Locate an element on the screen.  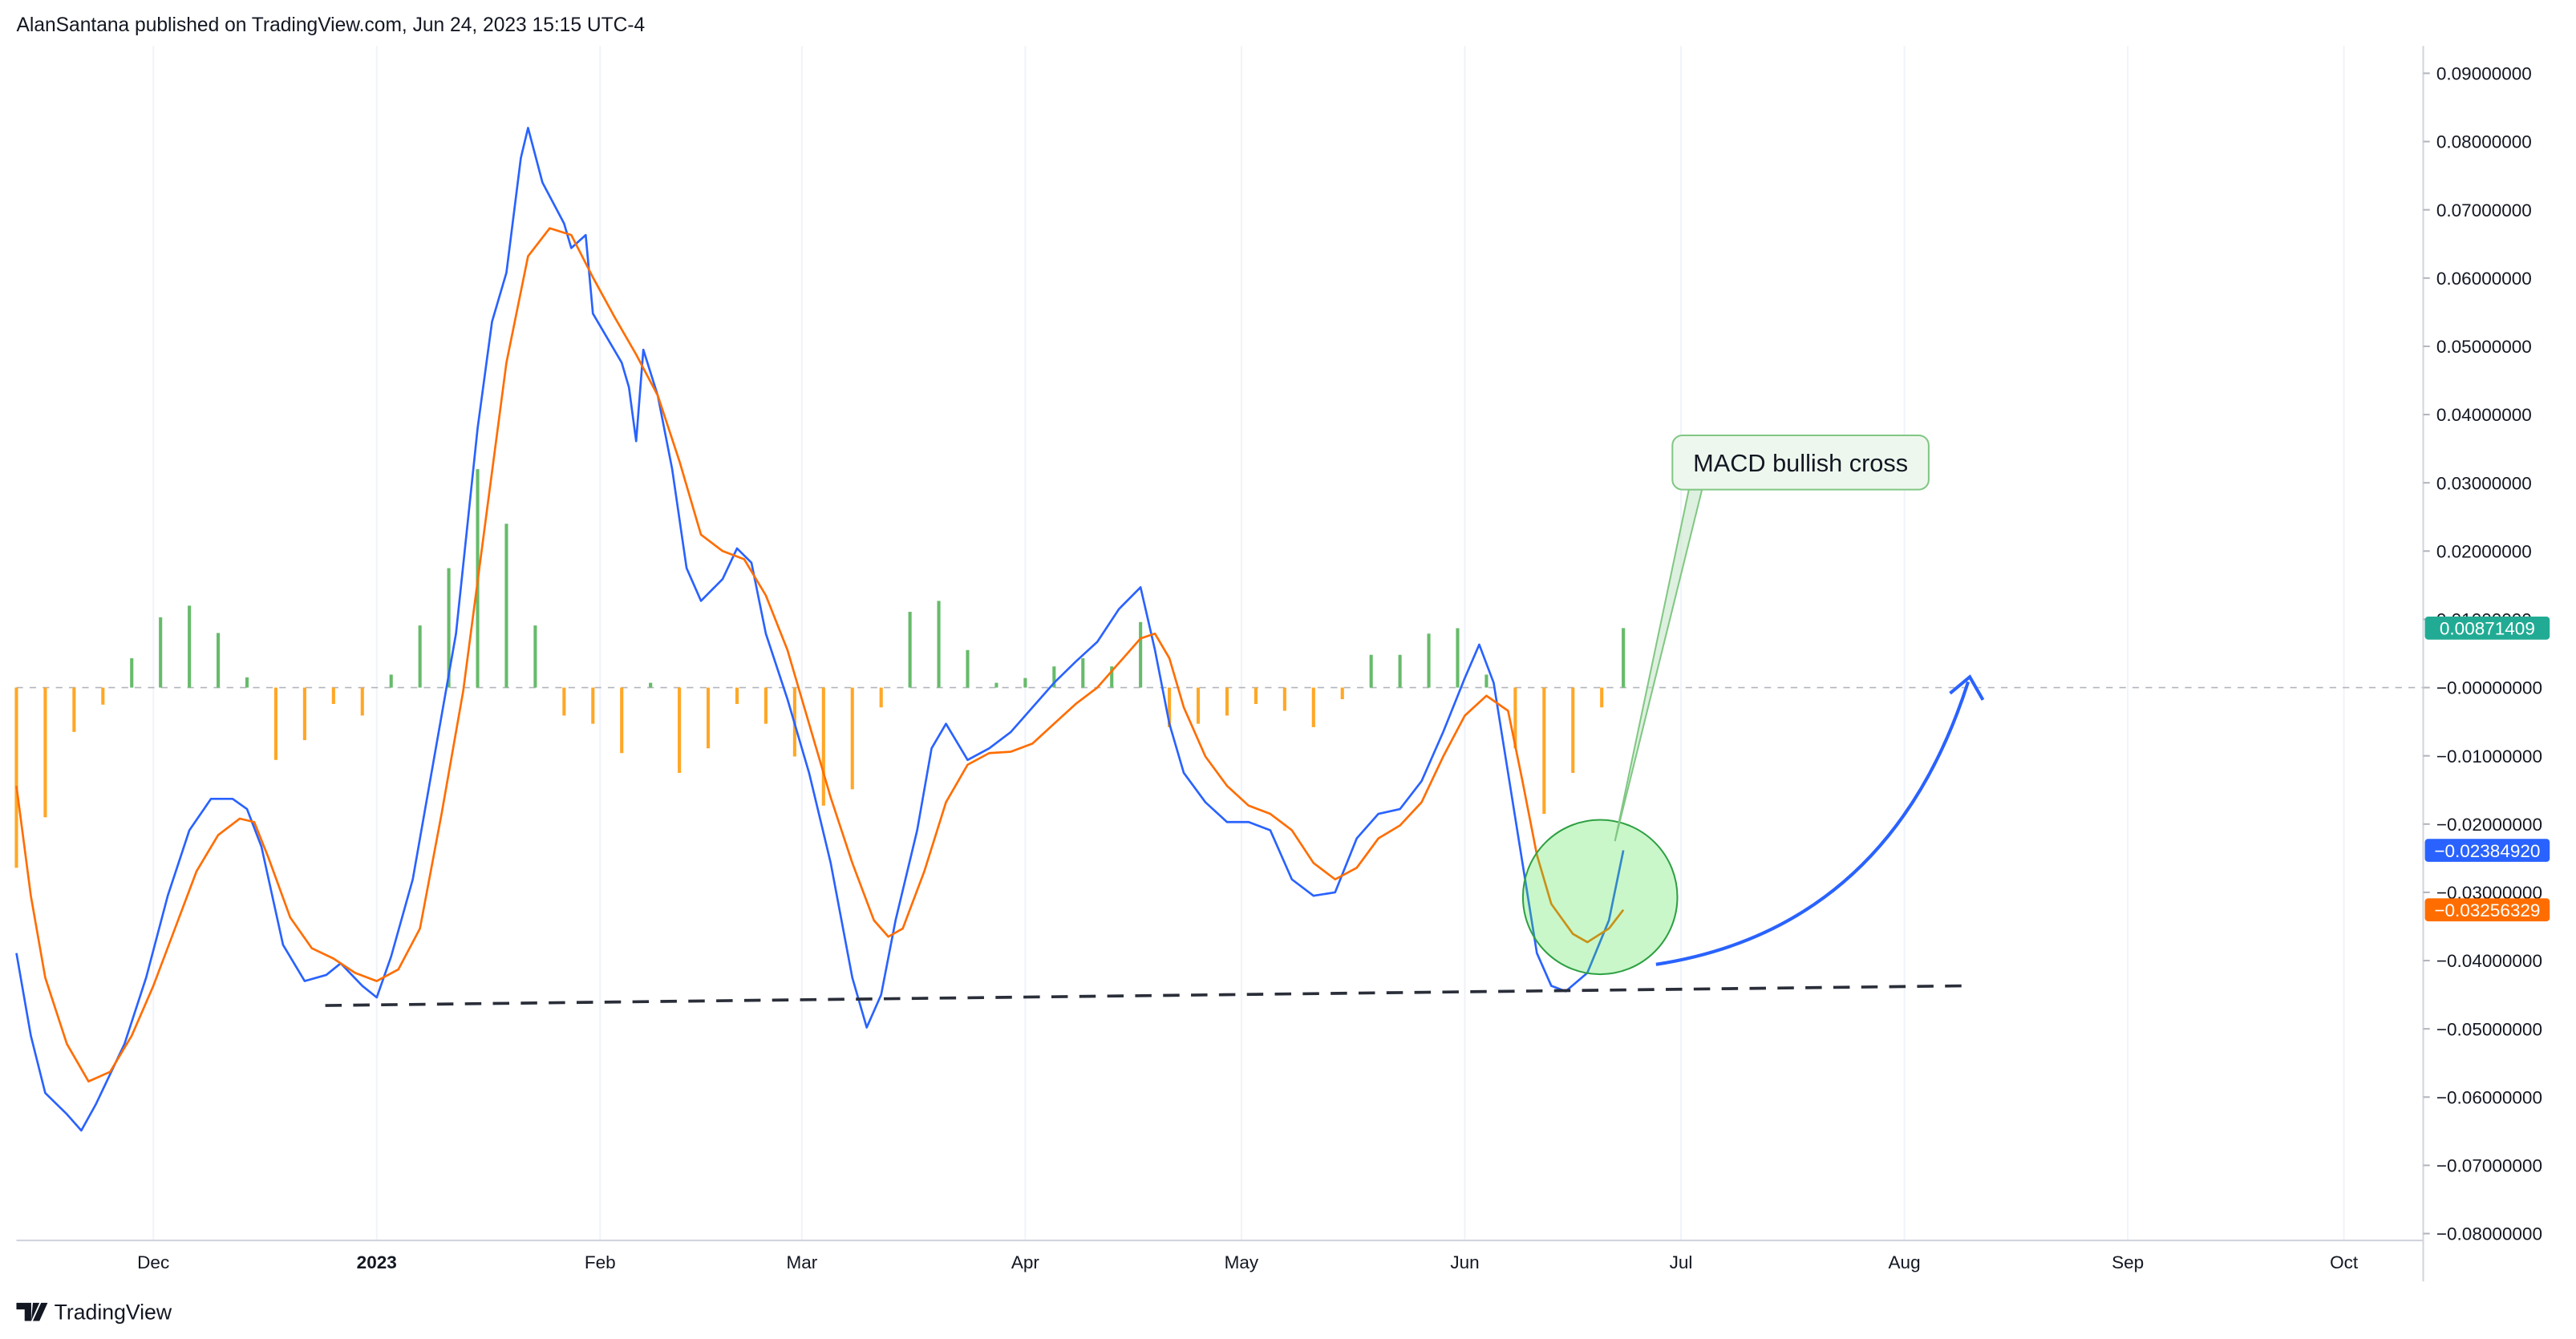
y-tick-label: −0.06000000 is located at coordinates (2489, 1097).